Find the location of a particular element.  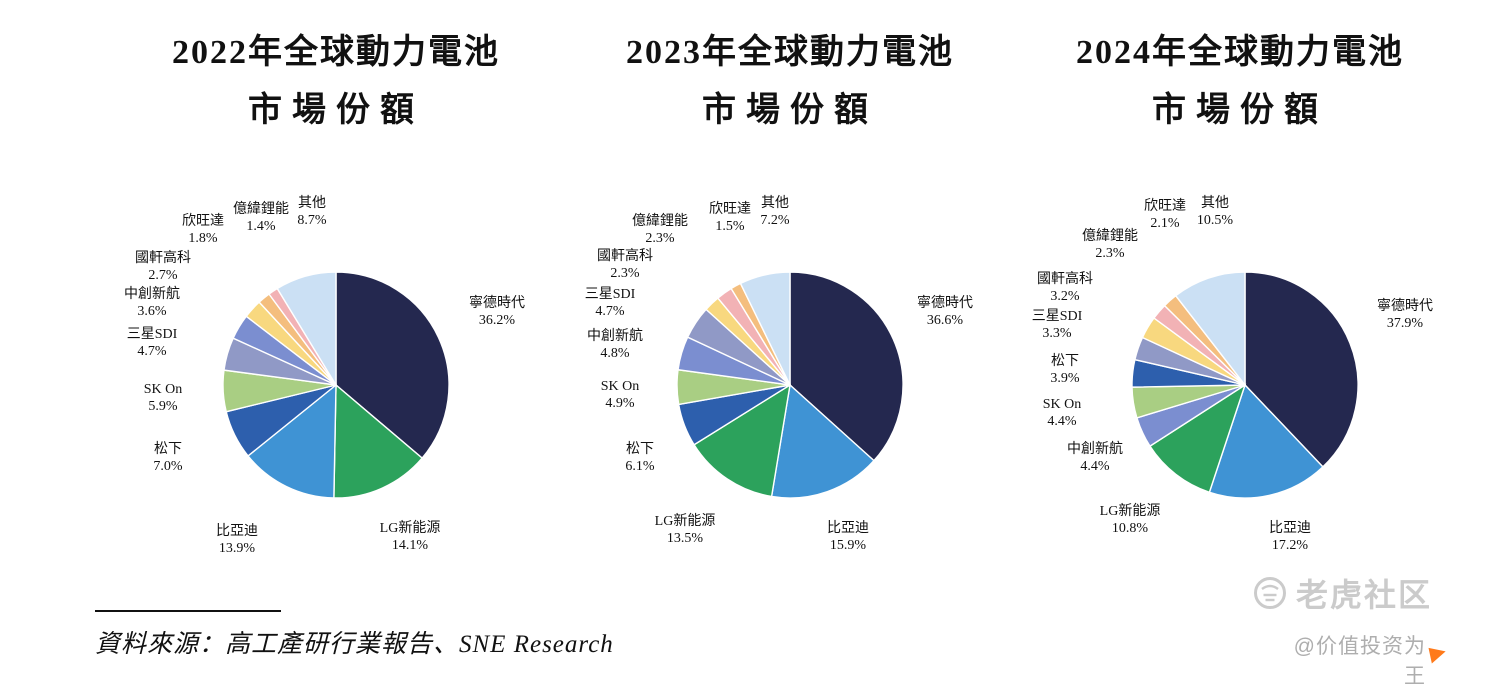

chart-title-line1: 2023年全球動力電池 is located at coordinates (790, 52).